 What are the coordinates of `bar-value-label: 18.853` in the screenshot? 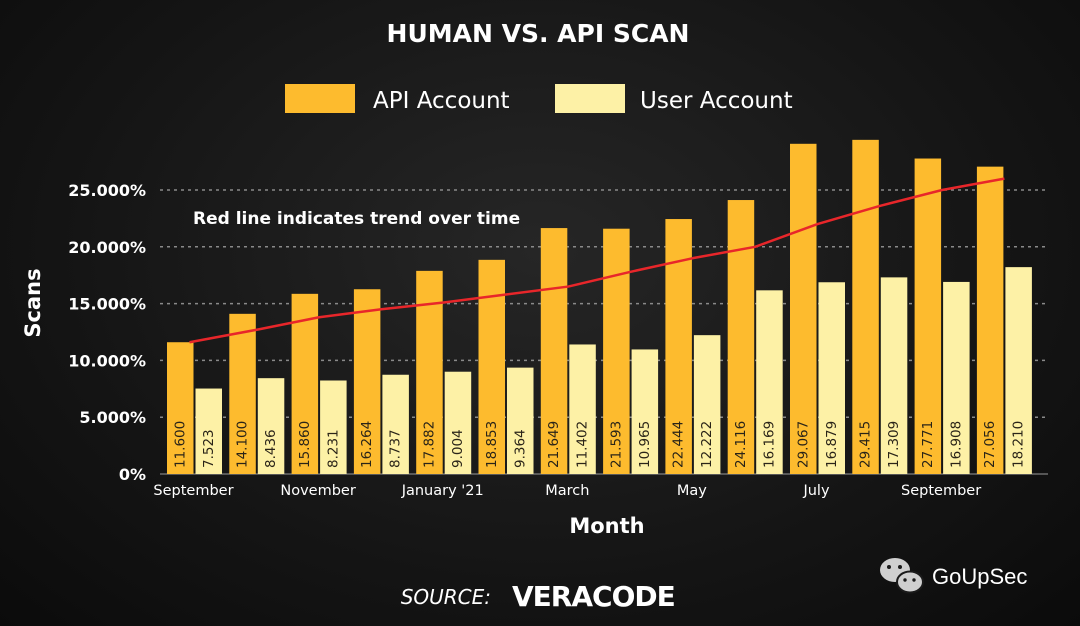 It's located at (492, 444).